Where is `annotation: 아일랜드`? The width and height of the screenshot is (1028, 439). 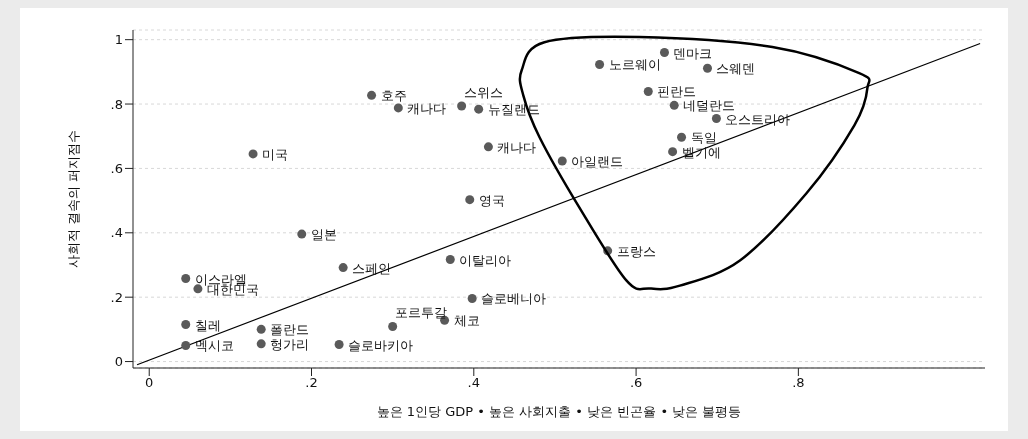 annotation: 아일랜드 is located at coordinates (597, 162).